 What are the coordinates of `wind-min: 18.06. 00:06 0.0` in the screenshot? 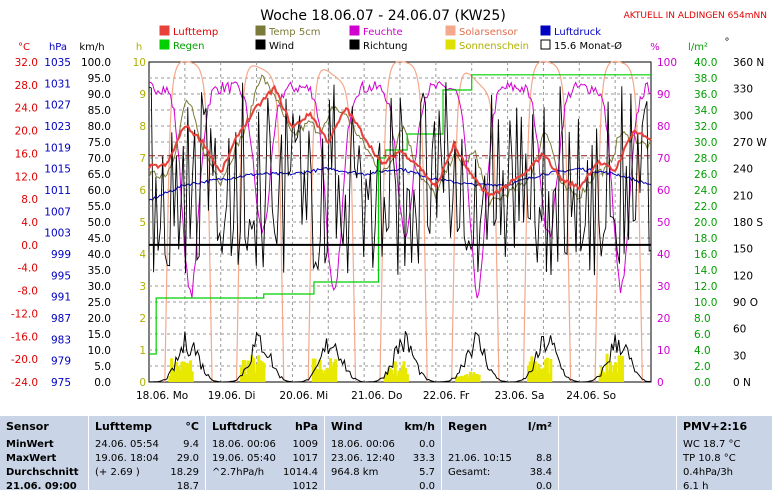 It's located at (383, 444).